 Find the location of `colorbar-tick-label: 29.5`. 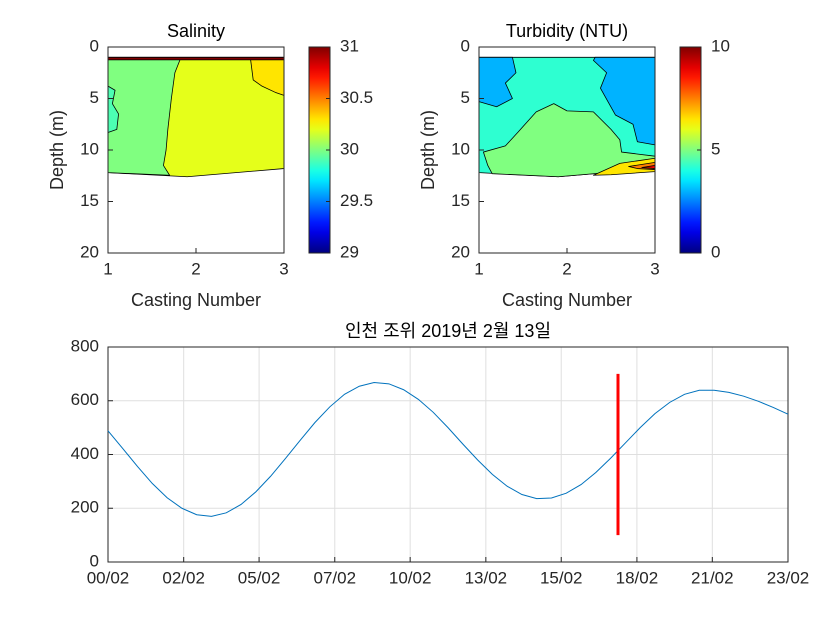

colorbar-tick-label: 29.5 is located at coordinates (356, 200).